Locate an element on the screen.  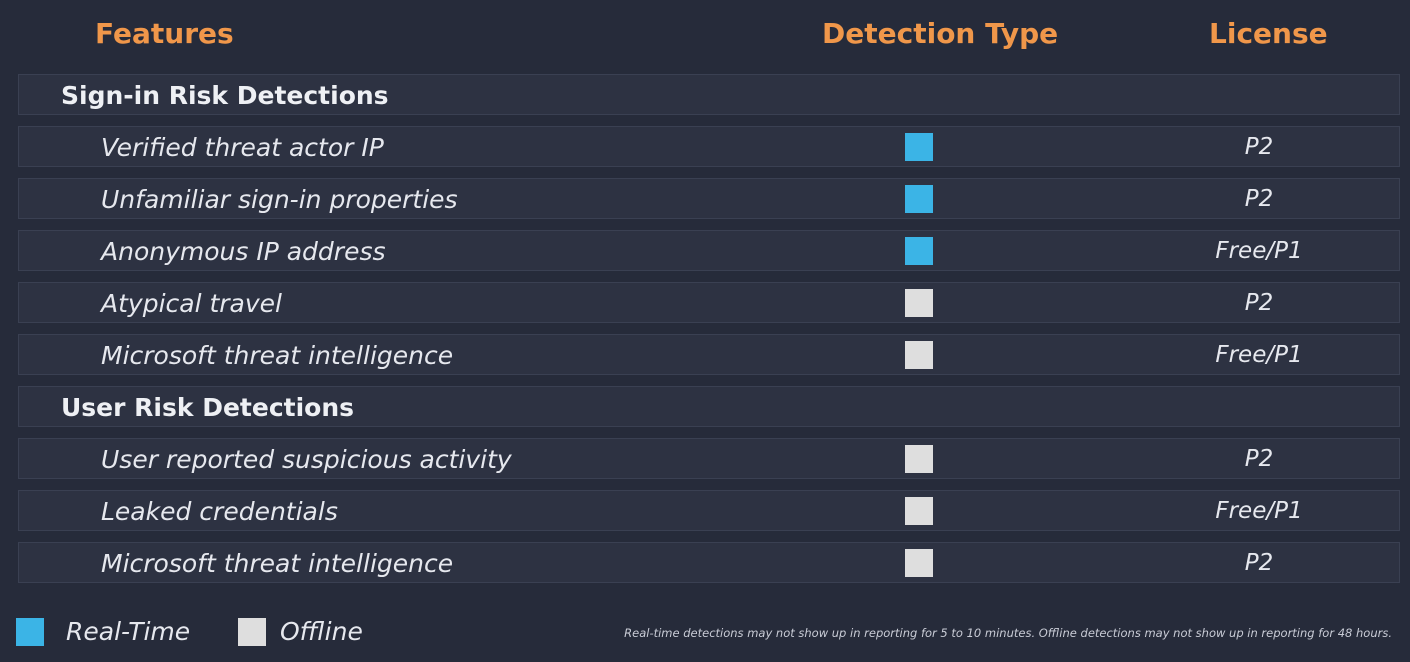
table-row: Anonymous IP address Free/P1 is located at coordinates (709, 250).